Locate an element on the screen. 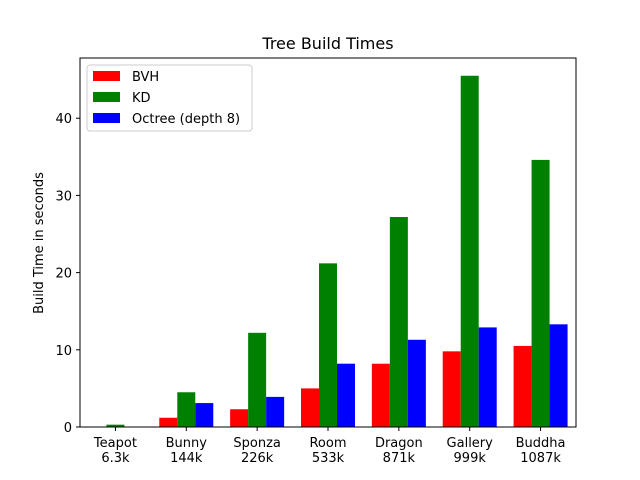 This screenshot has height=480, width=640. chart-title: Tree Build Times is located at coordinates (327, 43).